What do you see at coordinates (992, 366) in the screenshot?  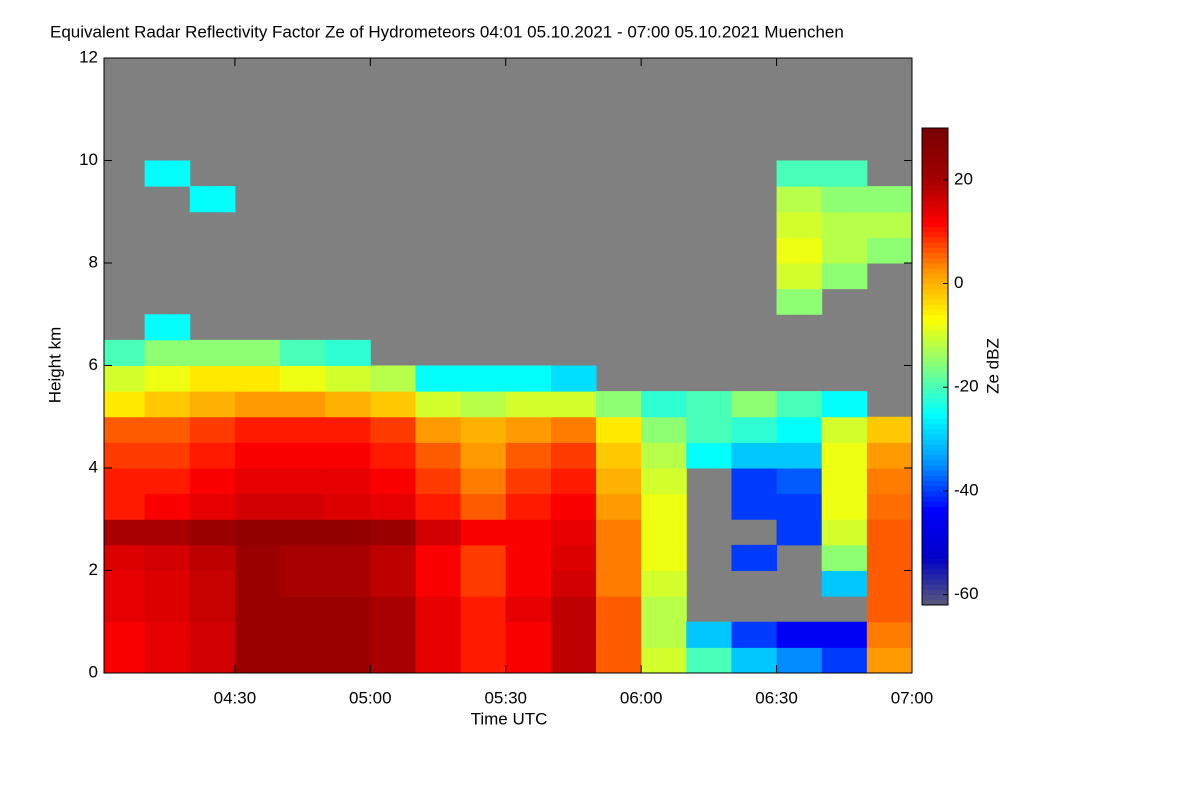 I see `colorbar-label: Ze dBZ` at bounding box center [992, 366].